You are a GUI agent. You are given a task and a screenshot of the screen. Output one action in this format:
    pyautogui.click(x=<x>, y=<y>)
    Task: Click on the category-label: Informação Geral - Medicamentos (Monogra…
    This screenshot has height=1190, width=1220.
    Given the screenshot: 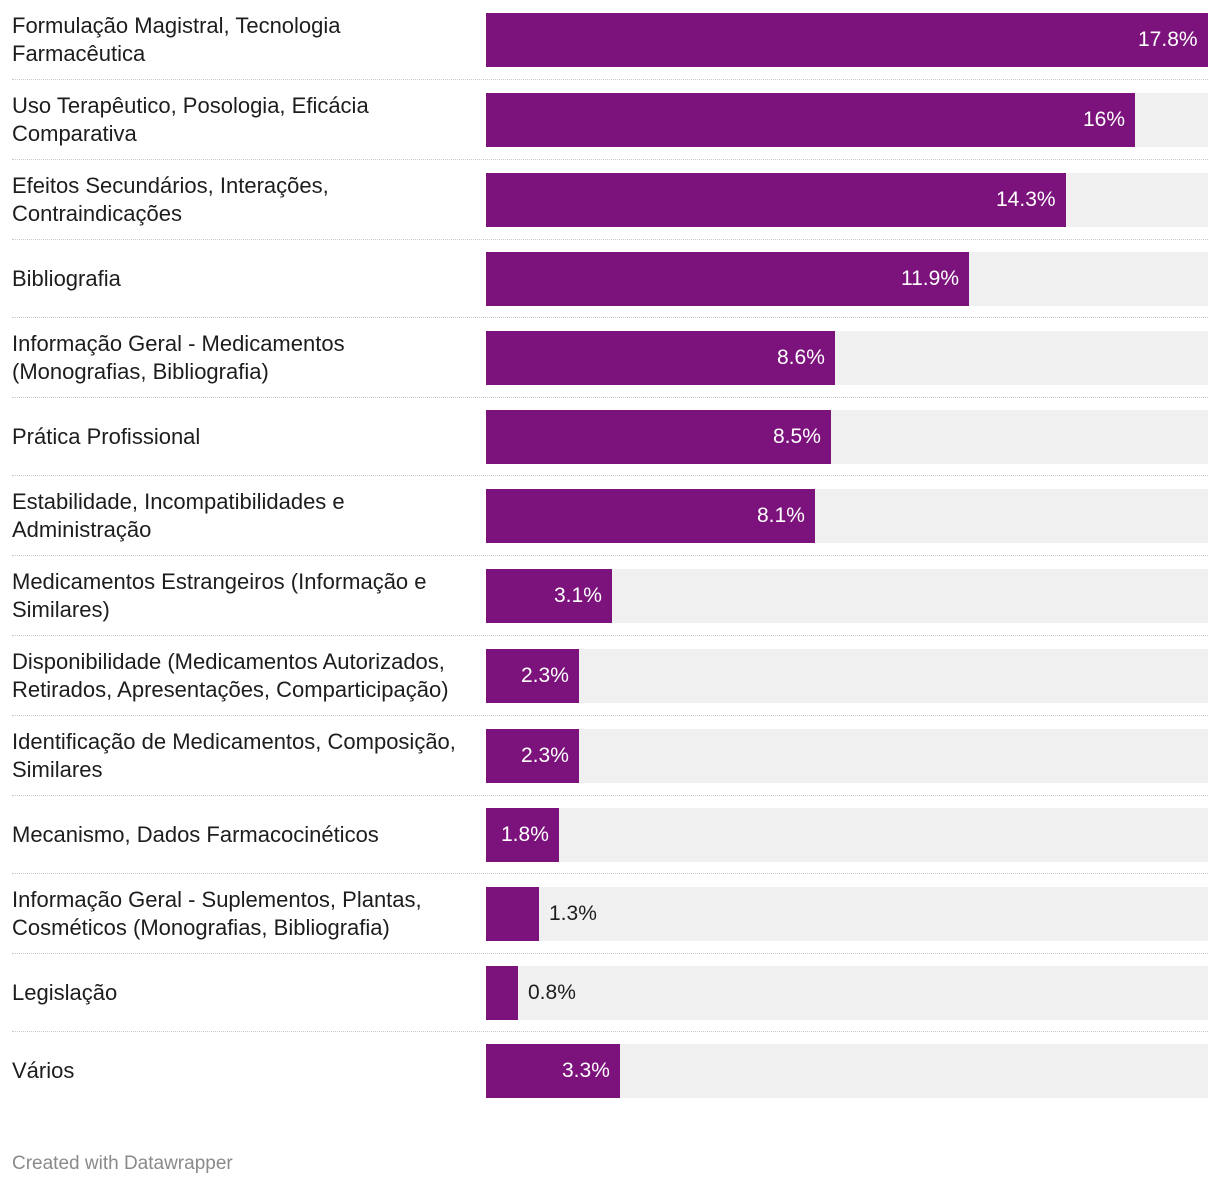 What is the action you would take?
    pyautogui.click(x=178, y=357)
    